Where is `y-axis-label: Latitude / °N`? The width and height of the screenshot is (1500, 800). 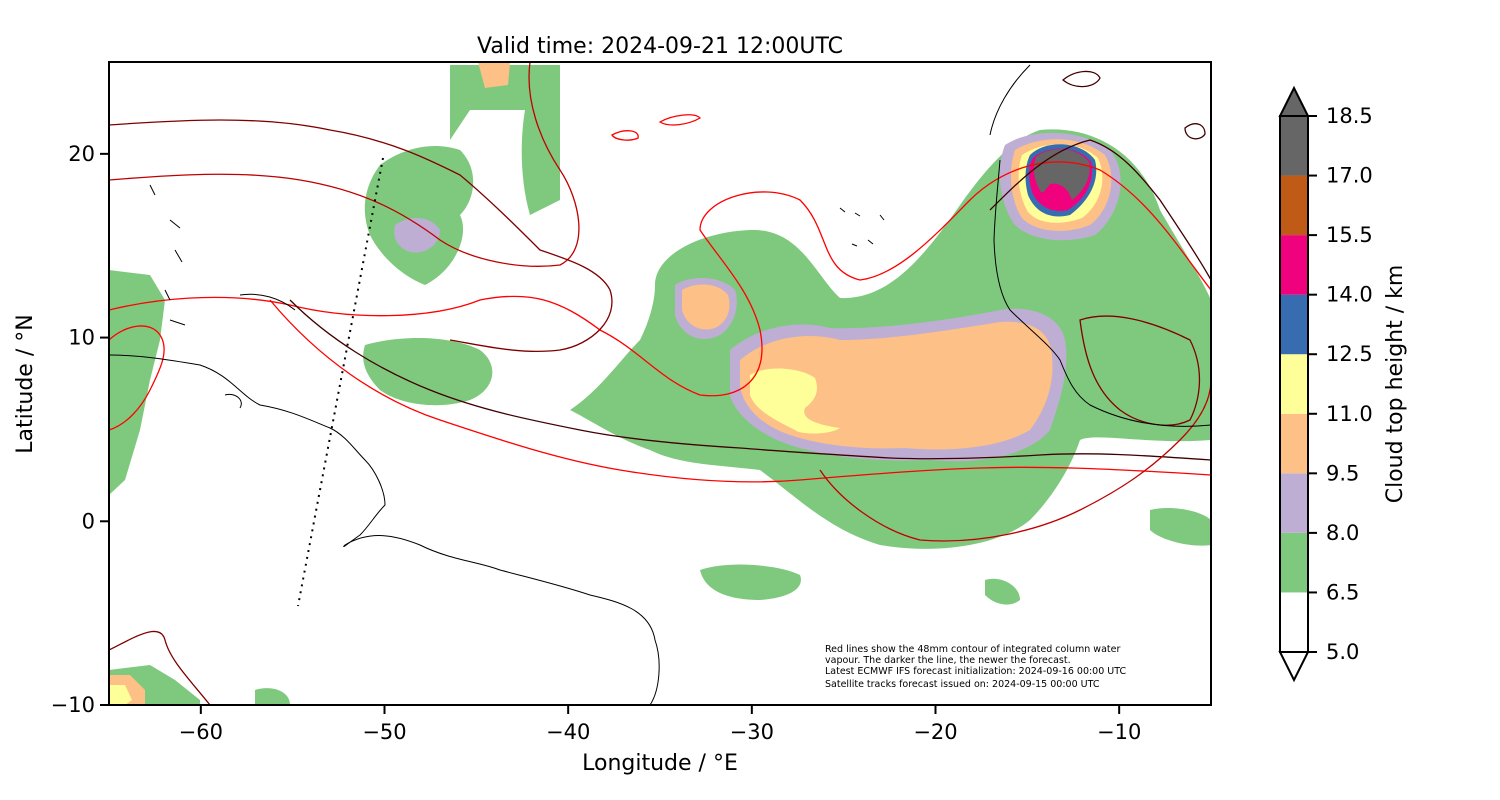 y-axis-label: Latitude / °N is located at coordinates (25, 383).